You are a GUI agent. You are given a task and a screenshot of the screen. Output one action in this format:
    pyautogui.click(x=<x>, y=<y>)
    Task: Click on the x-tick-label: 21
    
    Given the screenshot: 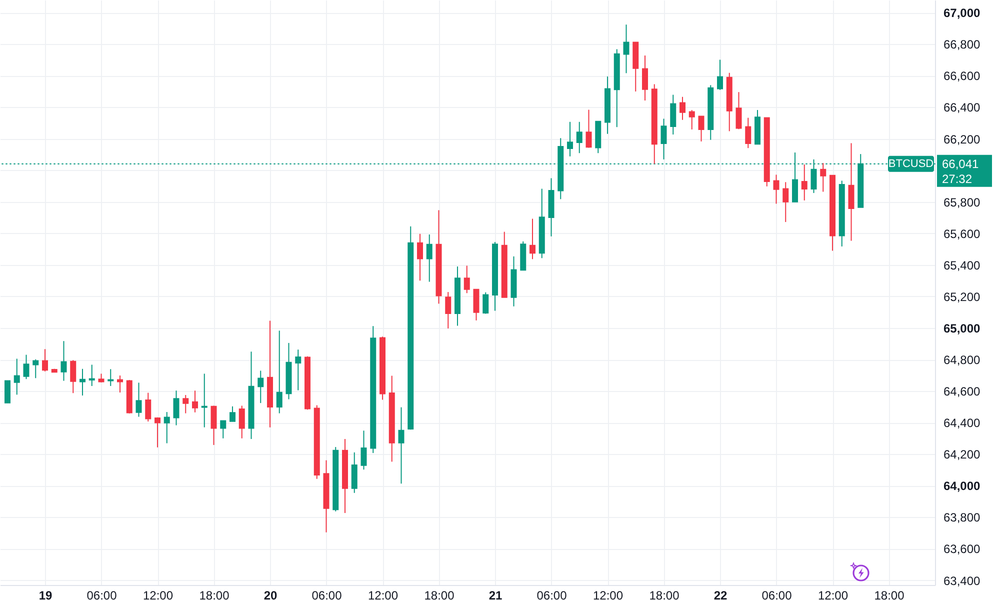 What is the action you would take?
    pyautogui.click(x=495, y=594)
    